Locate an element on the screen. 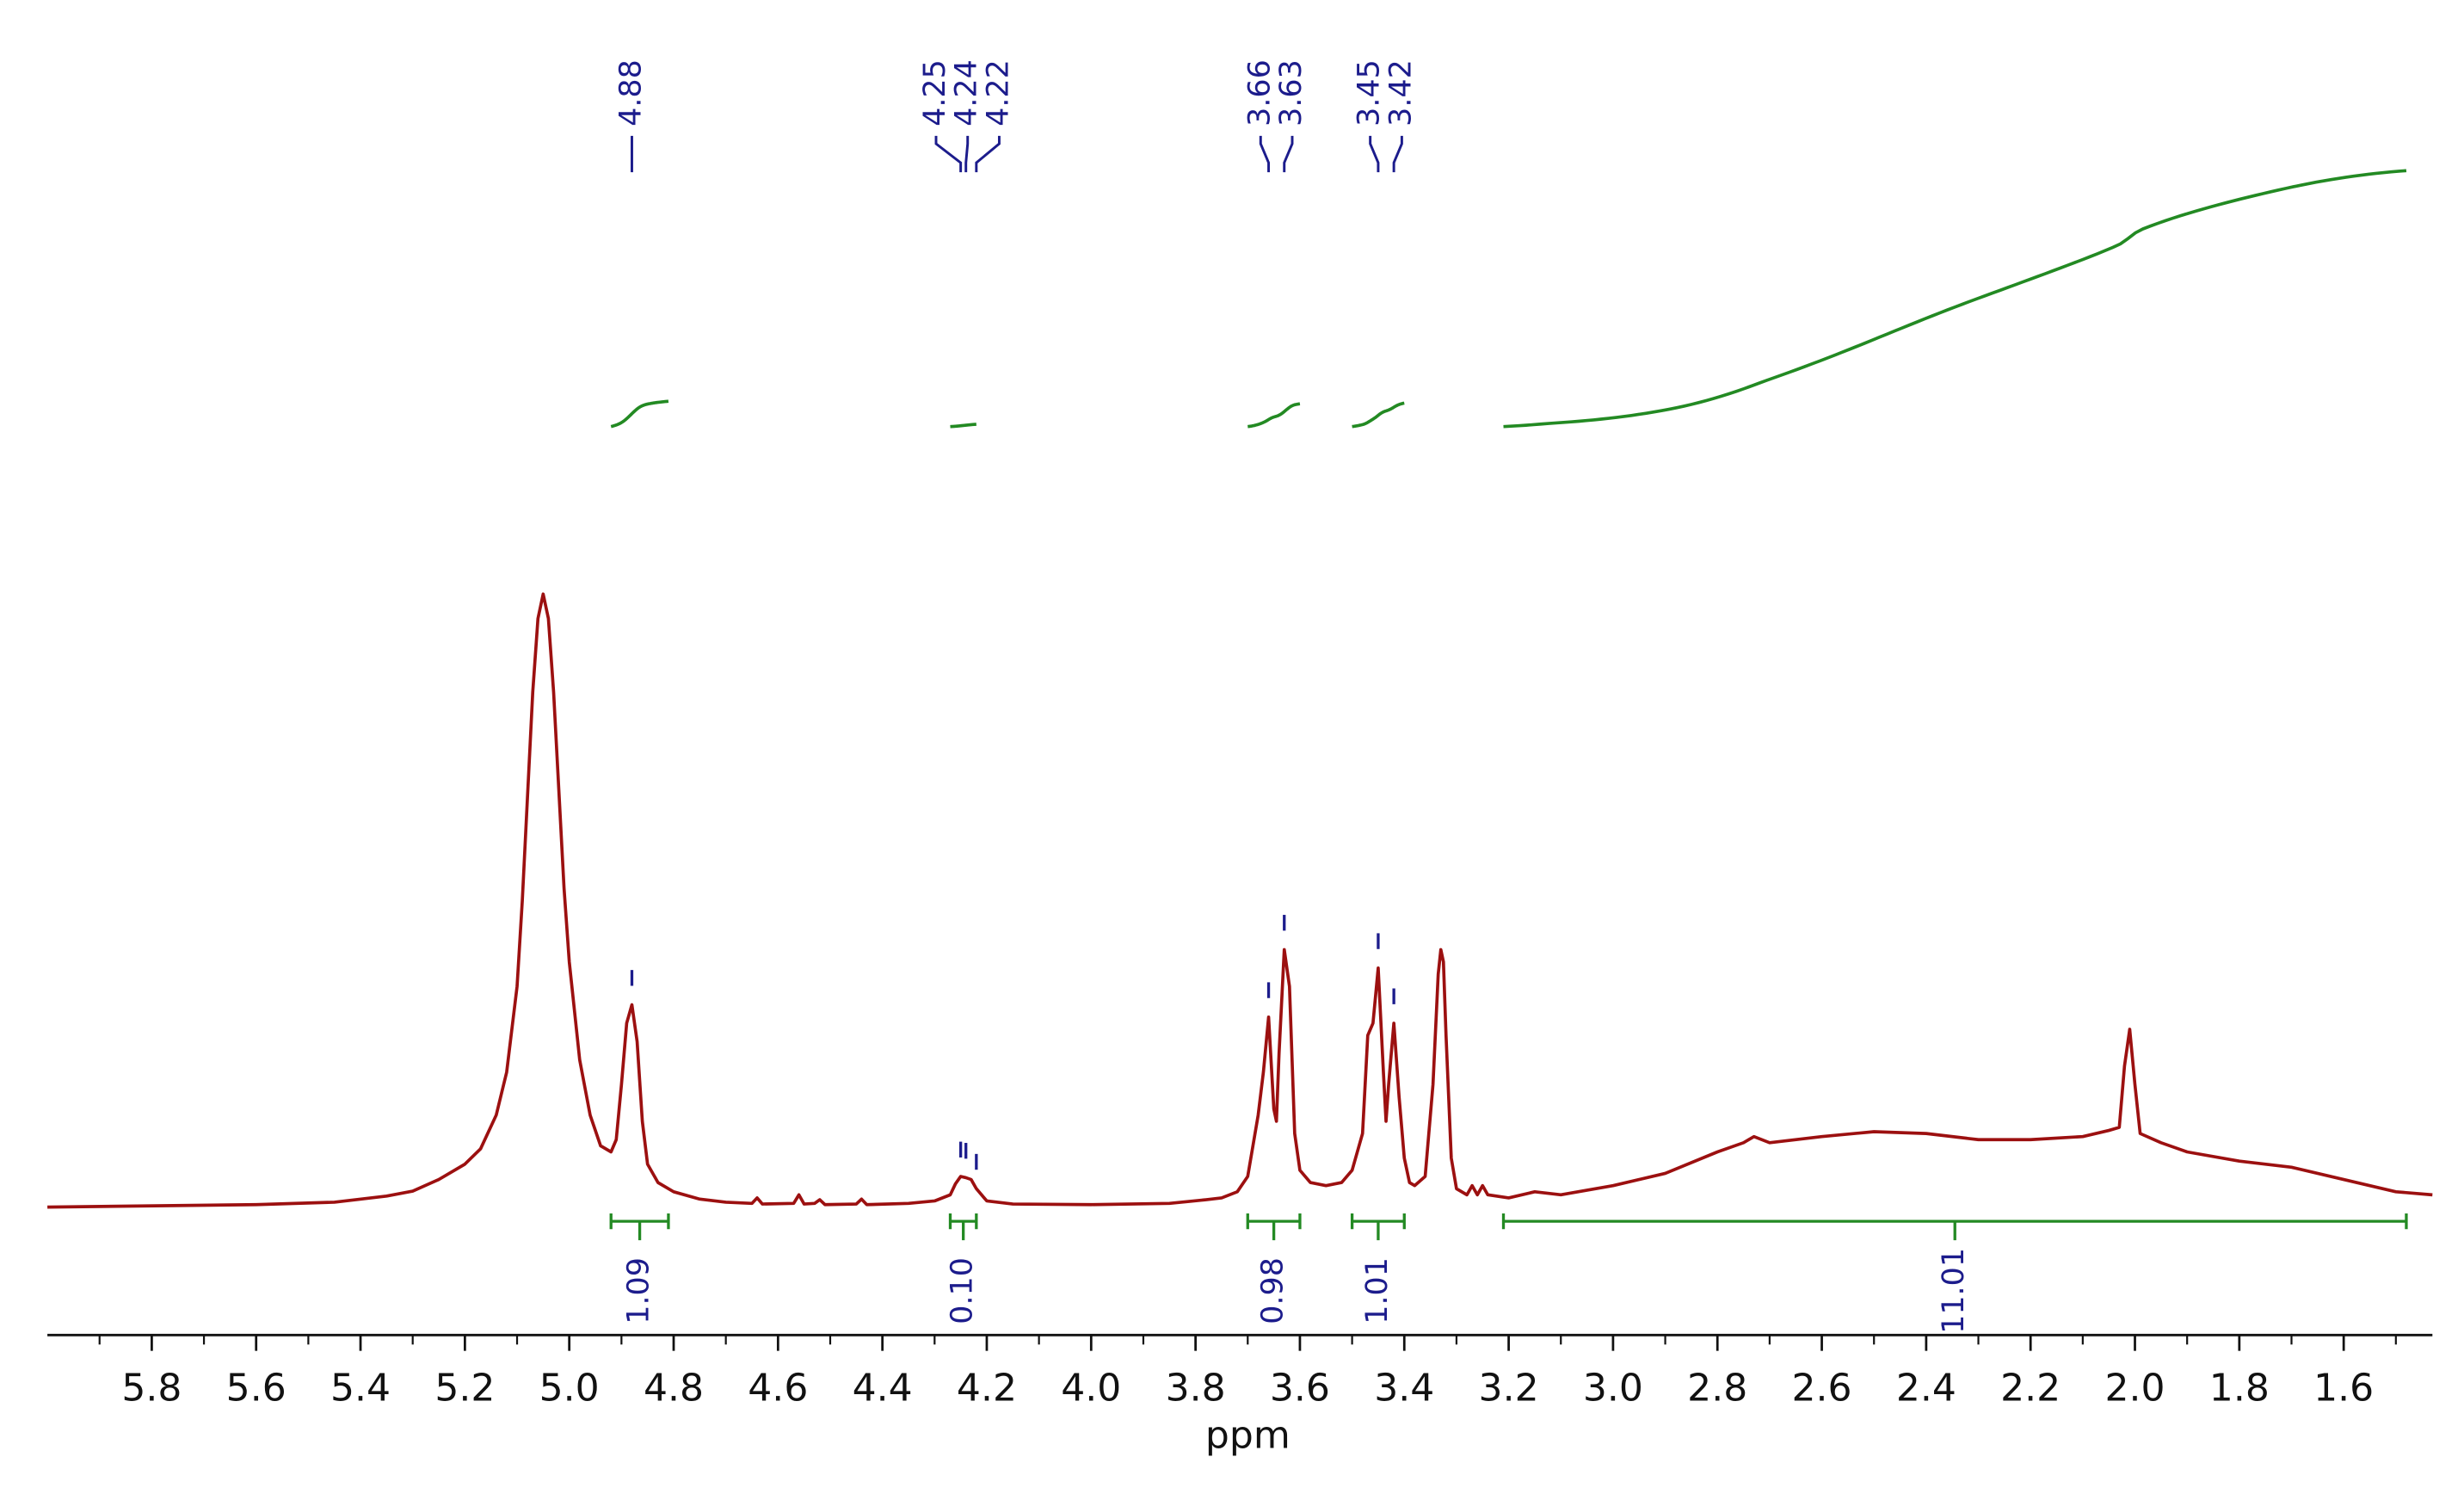 This screenshot has width=2464, height=1494. peak-label: 4.25 is located at coordinates (935, 93).